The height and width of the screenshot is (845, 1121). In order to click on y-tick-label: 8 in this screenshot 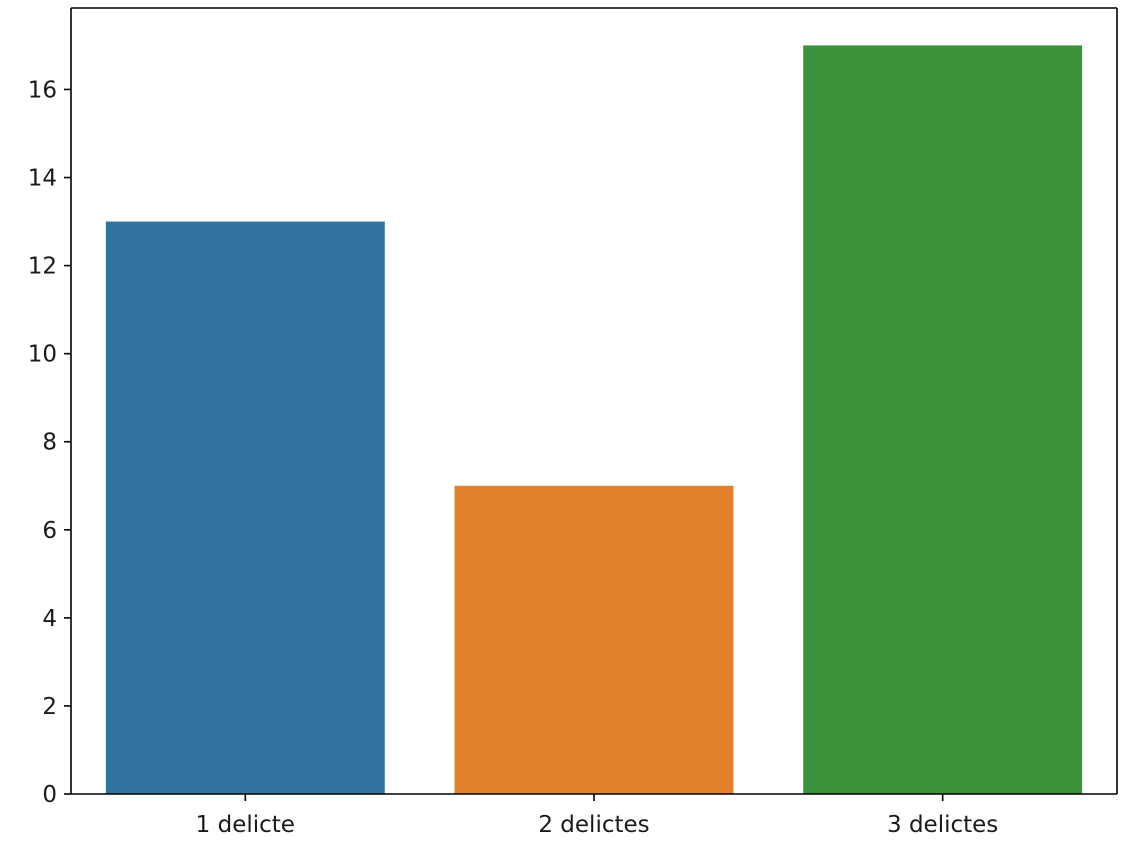, I will do `click(49, 443)`.